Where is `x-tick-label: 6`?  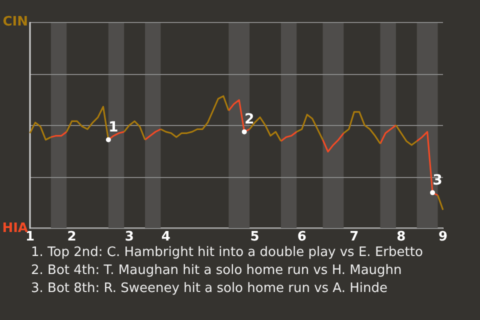 x-tick-label: 6 is located at coordinates (301, 237).